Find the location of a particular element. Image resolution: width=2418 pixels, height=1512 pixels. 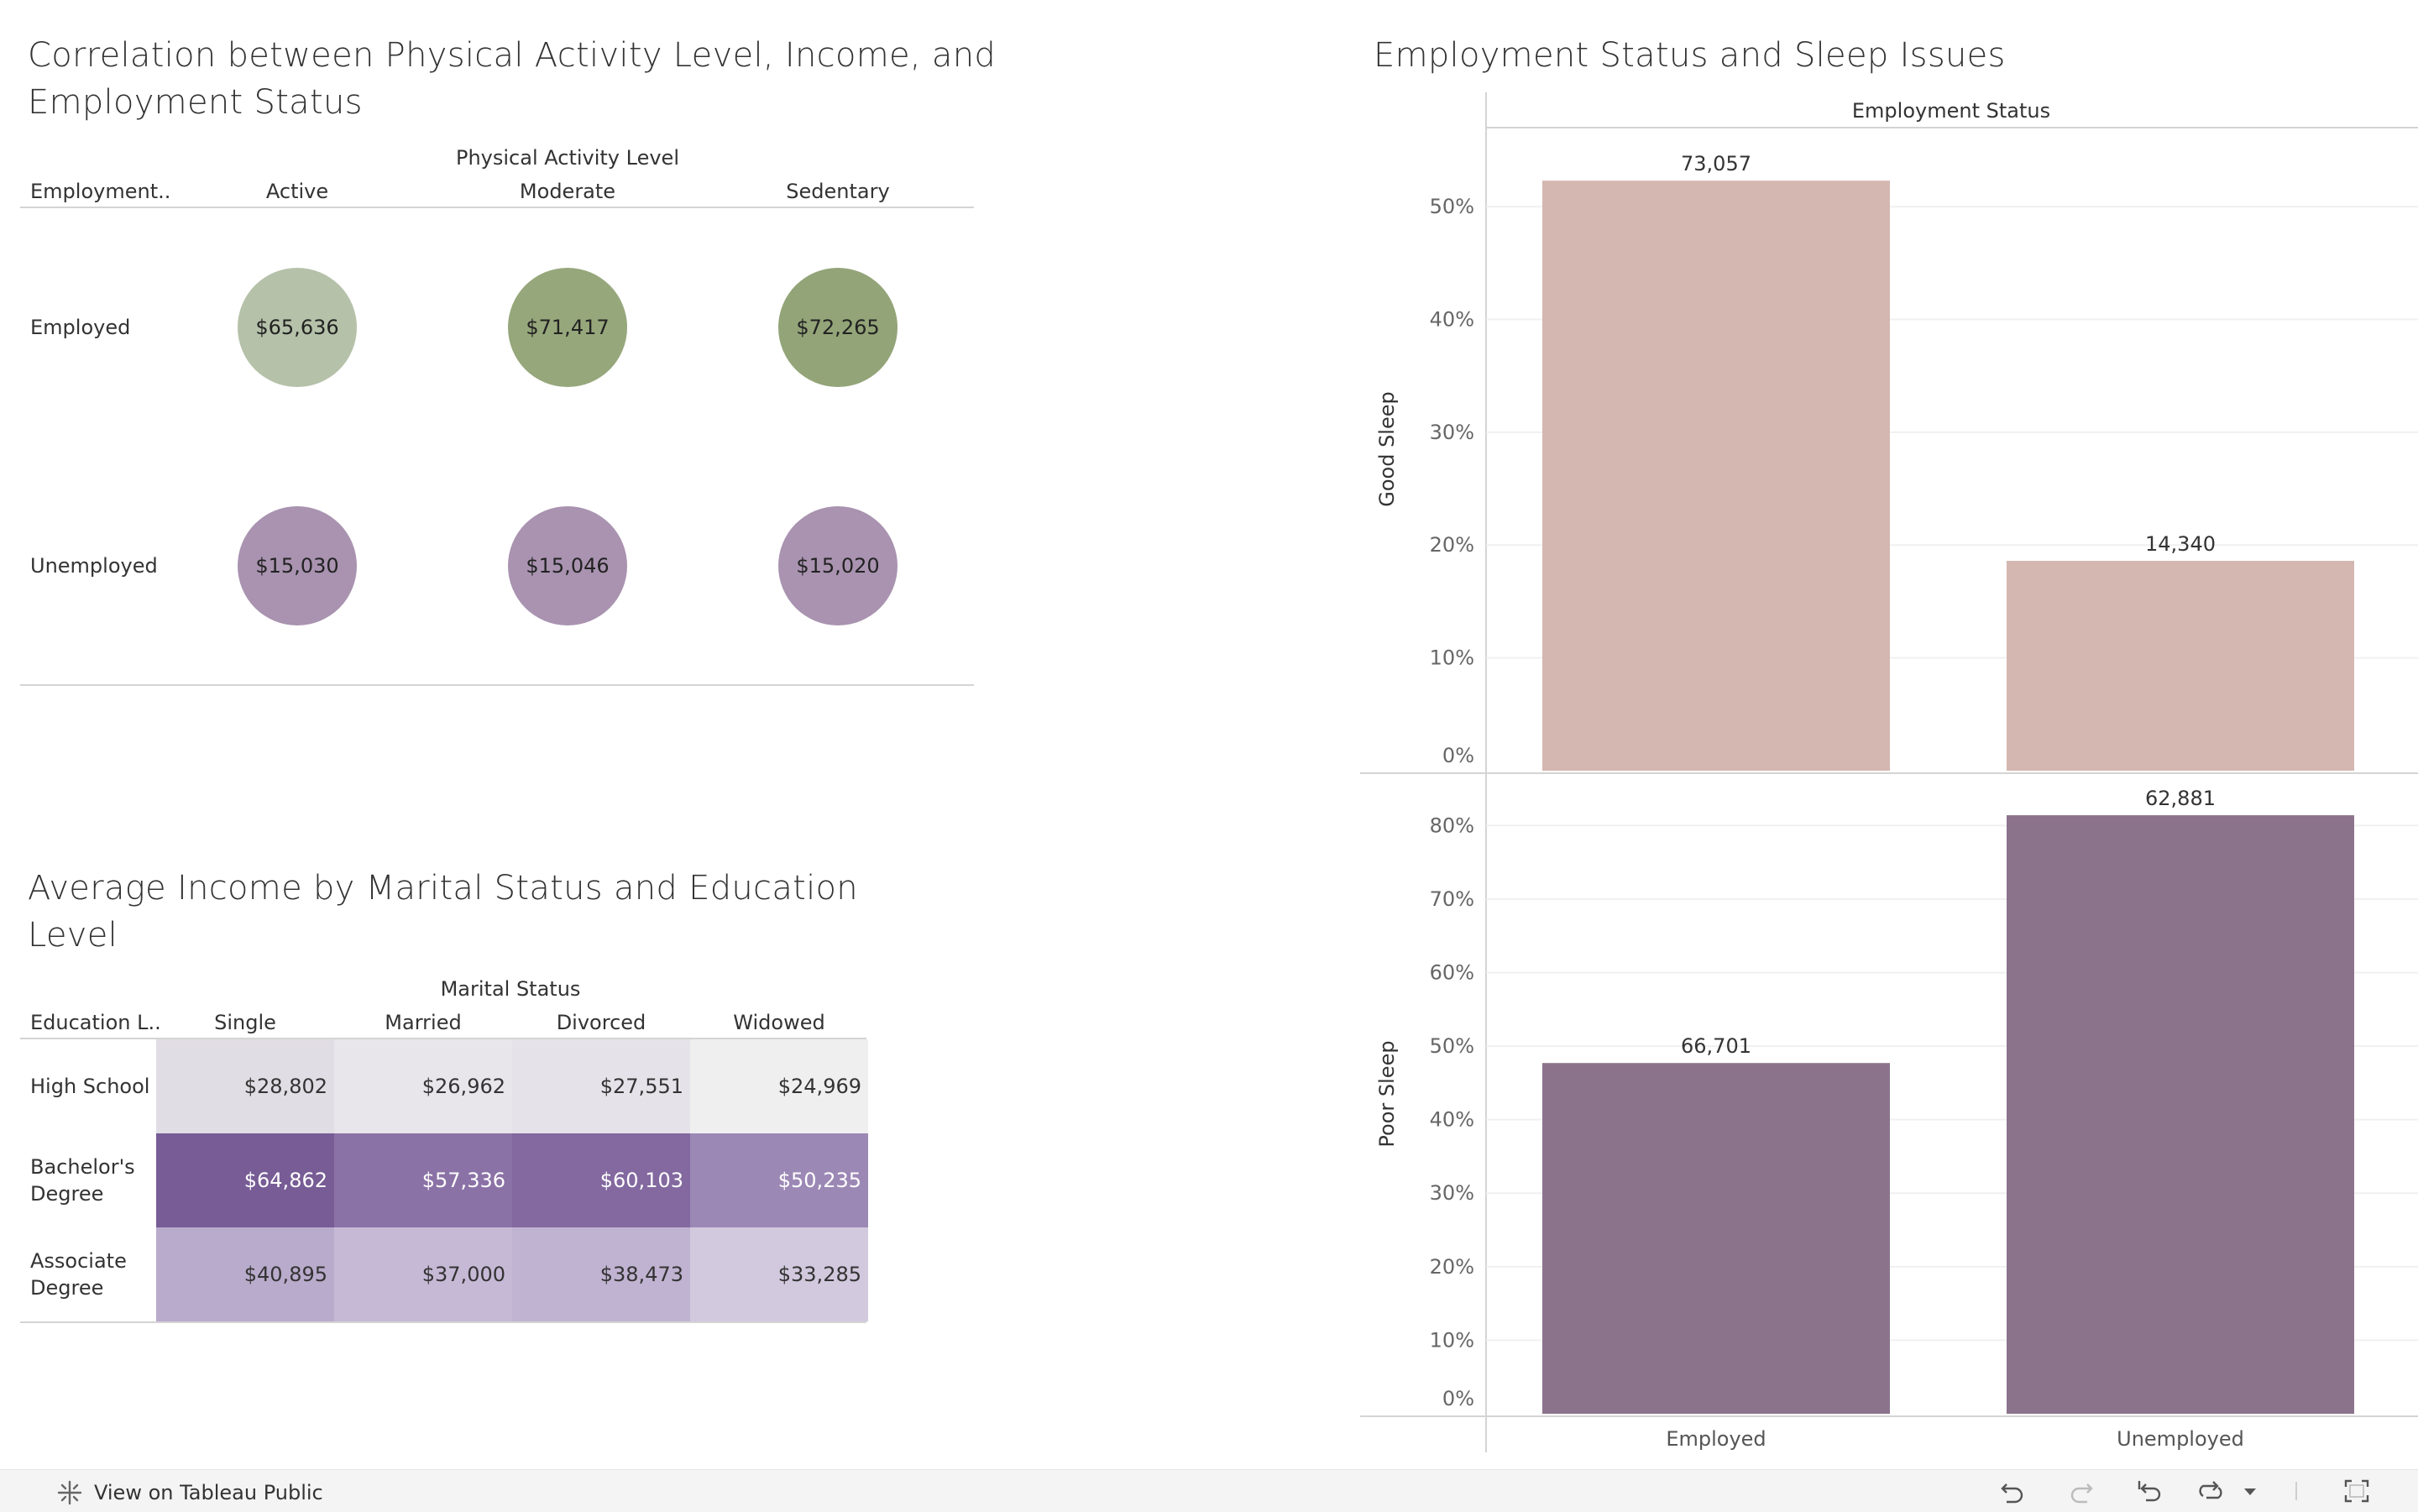

heatmap-cell-value: $57,336 is located at coordinates (463, 1180).